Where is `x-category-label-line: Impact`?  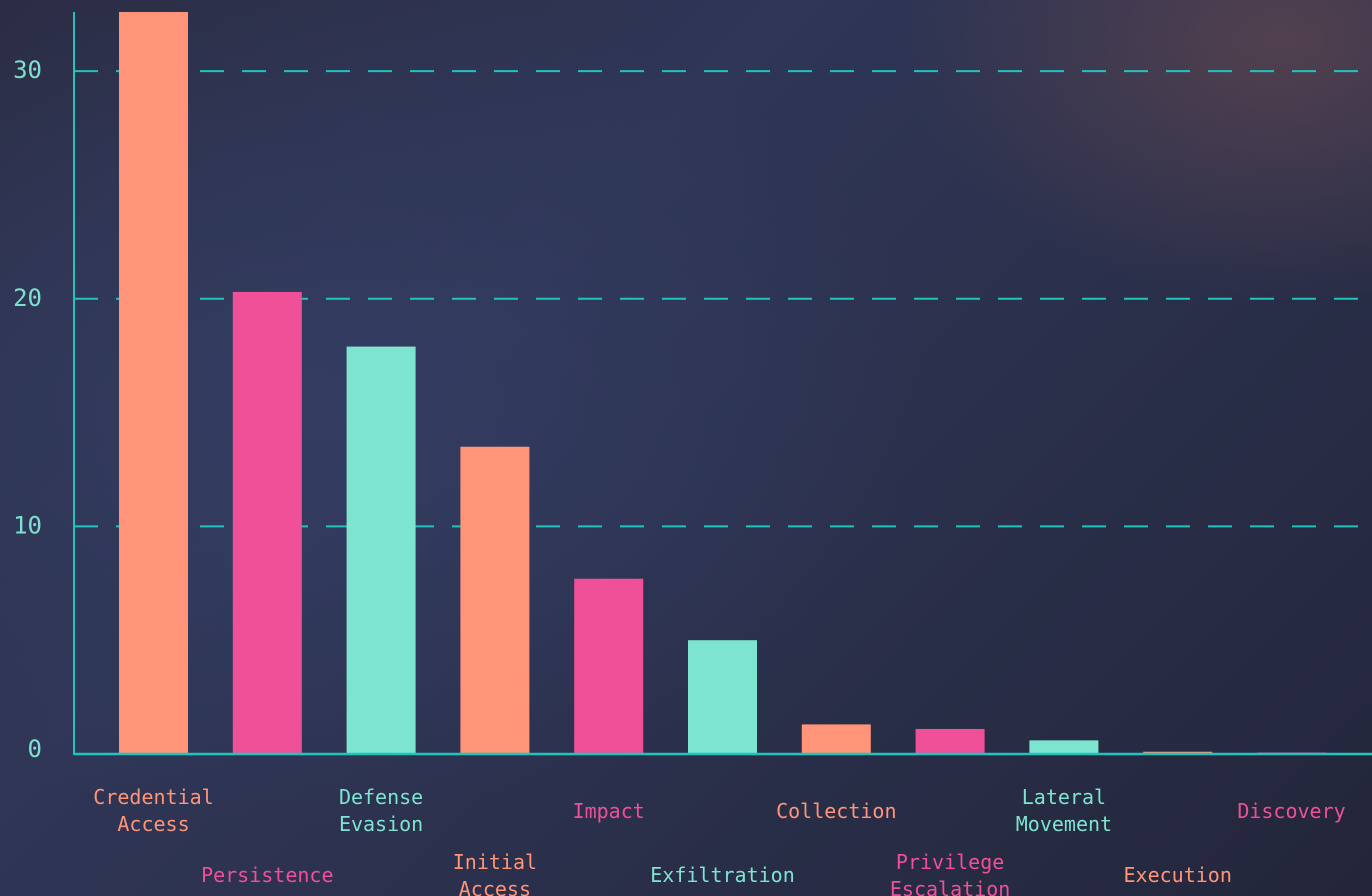
x-category-label-line: Impact is located at coordinates (609, 811).